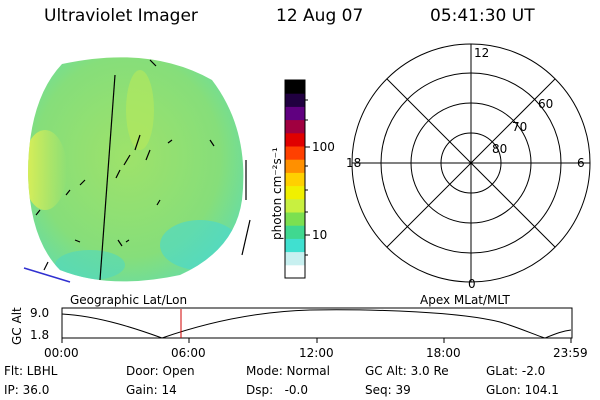 The width and height of the screenshot is (600, 400). What do you see at coordinates (129, 300) in the screenshot?
I see `geographic-label: Geographic Lat/Lon` at bounding box center [129, 300].